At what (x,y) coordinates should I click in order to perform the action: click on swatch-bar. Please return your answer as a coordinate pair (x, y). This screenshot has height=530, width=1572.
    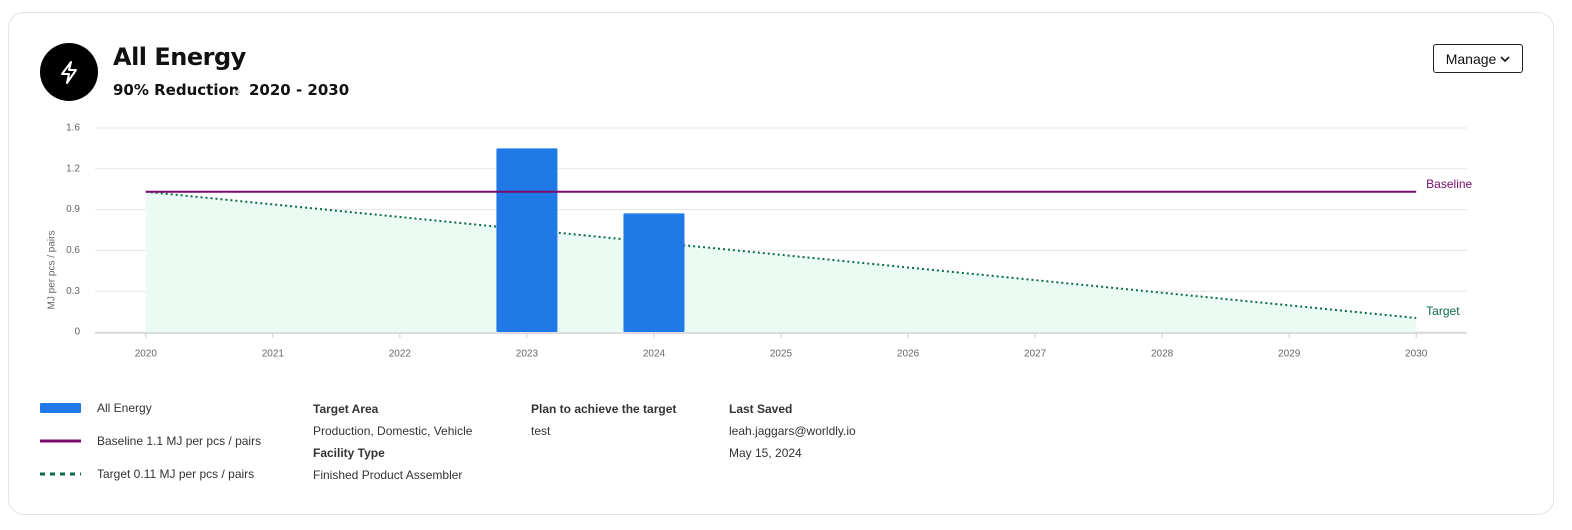
    Looking at the image, I should click on (60, 408).